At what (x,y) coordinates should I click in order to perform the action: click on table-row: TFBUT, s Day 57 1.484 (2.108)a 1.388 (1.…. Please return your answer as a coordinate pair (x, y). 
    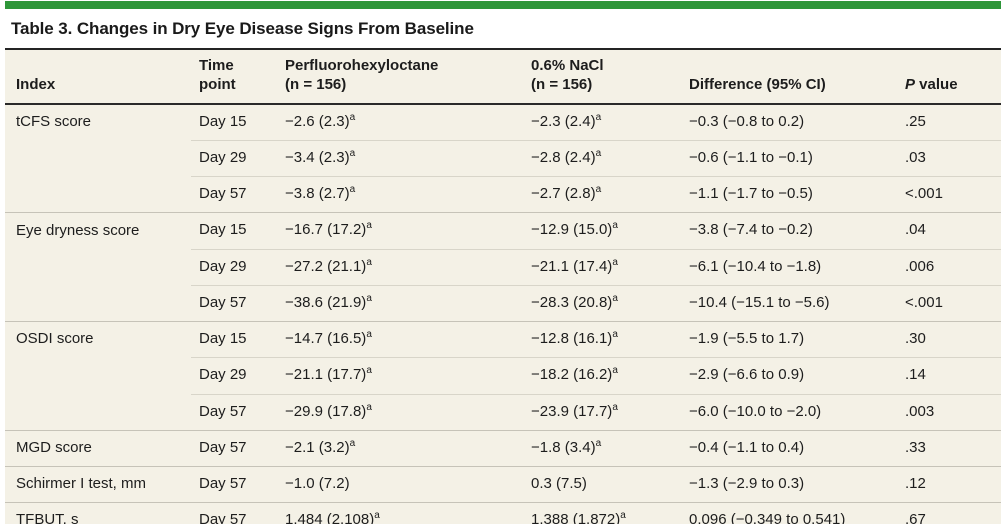
    Looking at the image, I should click on (503, 513).